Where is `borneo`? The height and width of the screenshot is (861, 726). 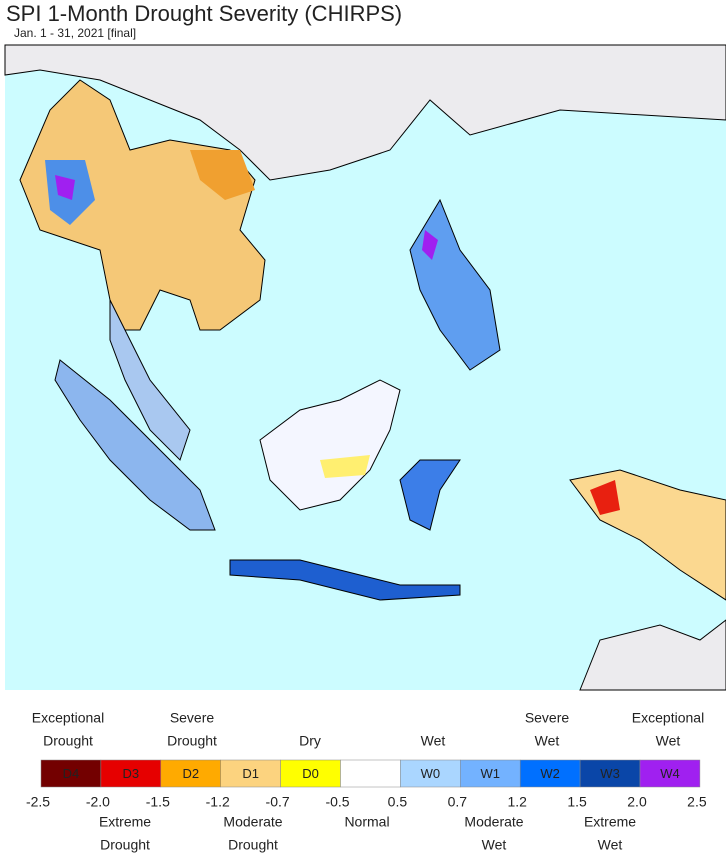
borneo is located at coordinates (330, 445).